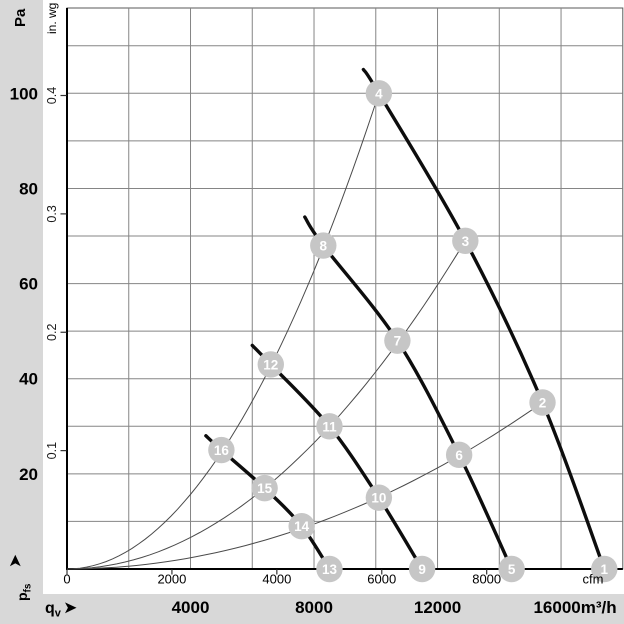 The height and width of the screenshot is (624, 624). I want to click on y-axis-unit-inwg: in. wg, so click(52, 18).